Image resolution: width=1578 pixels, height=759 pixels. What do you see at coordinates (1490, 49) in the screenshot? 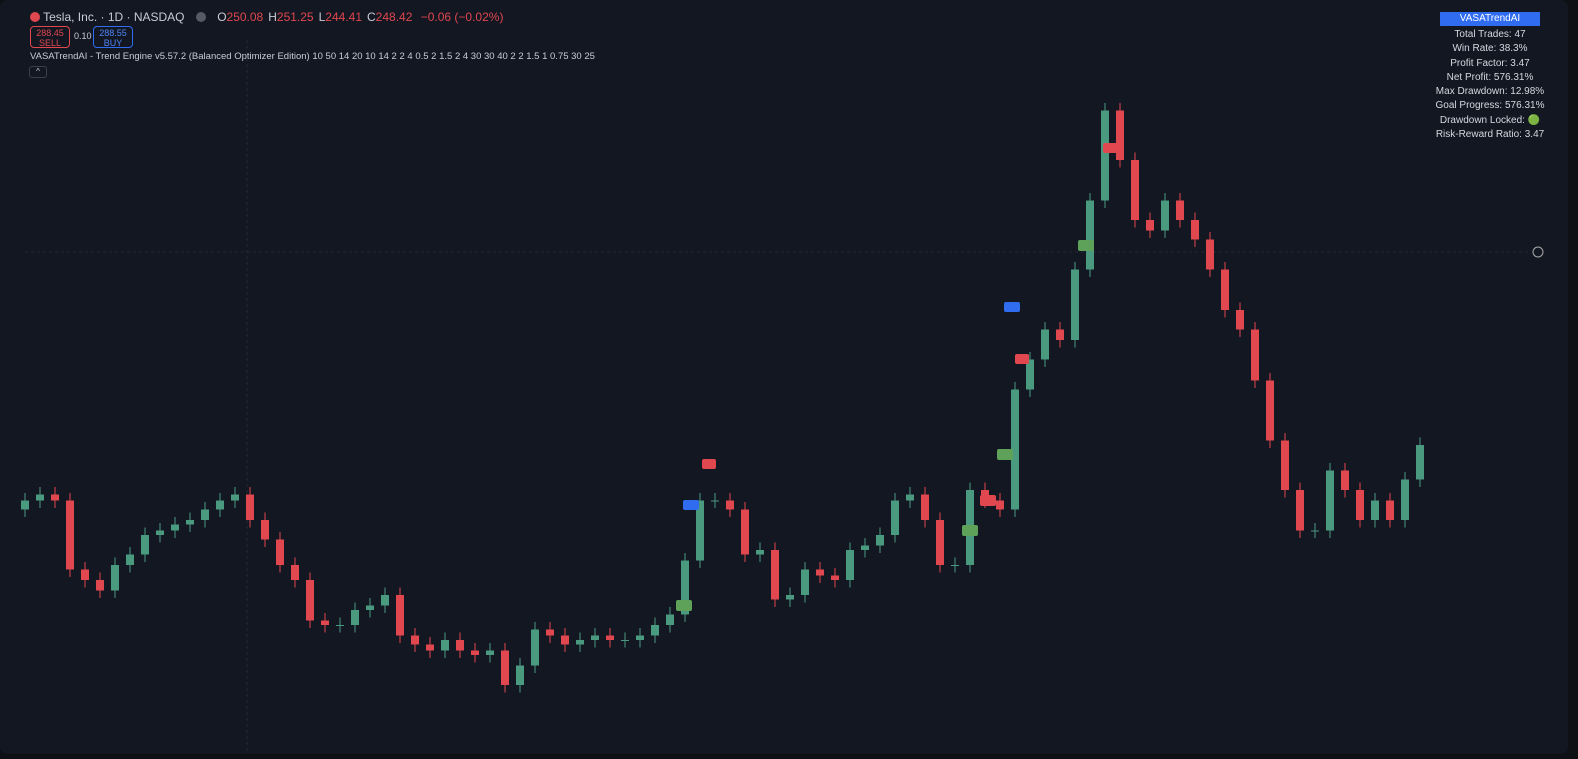
I see `panel-line: Win Rate: 38.3%` at bounding box center [1490, 49].